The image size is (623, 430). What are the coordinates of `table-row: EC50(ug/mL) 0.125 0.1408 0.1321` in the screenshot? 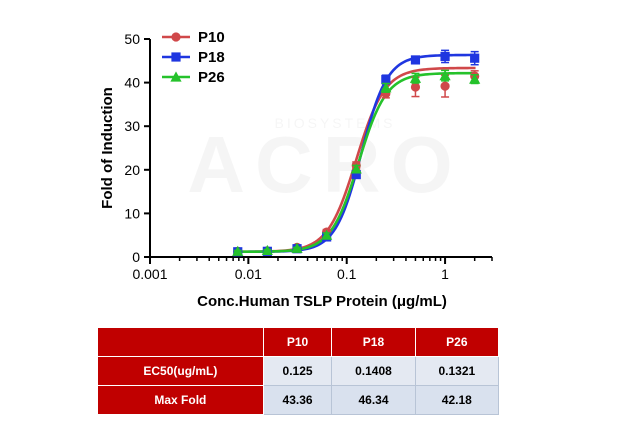 It's located at (298, 371).